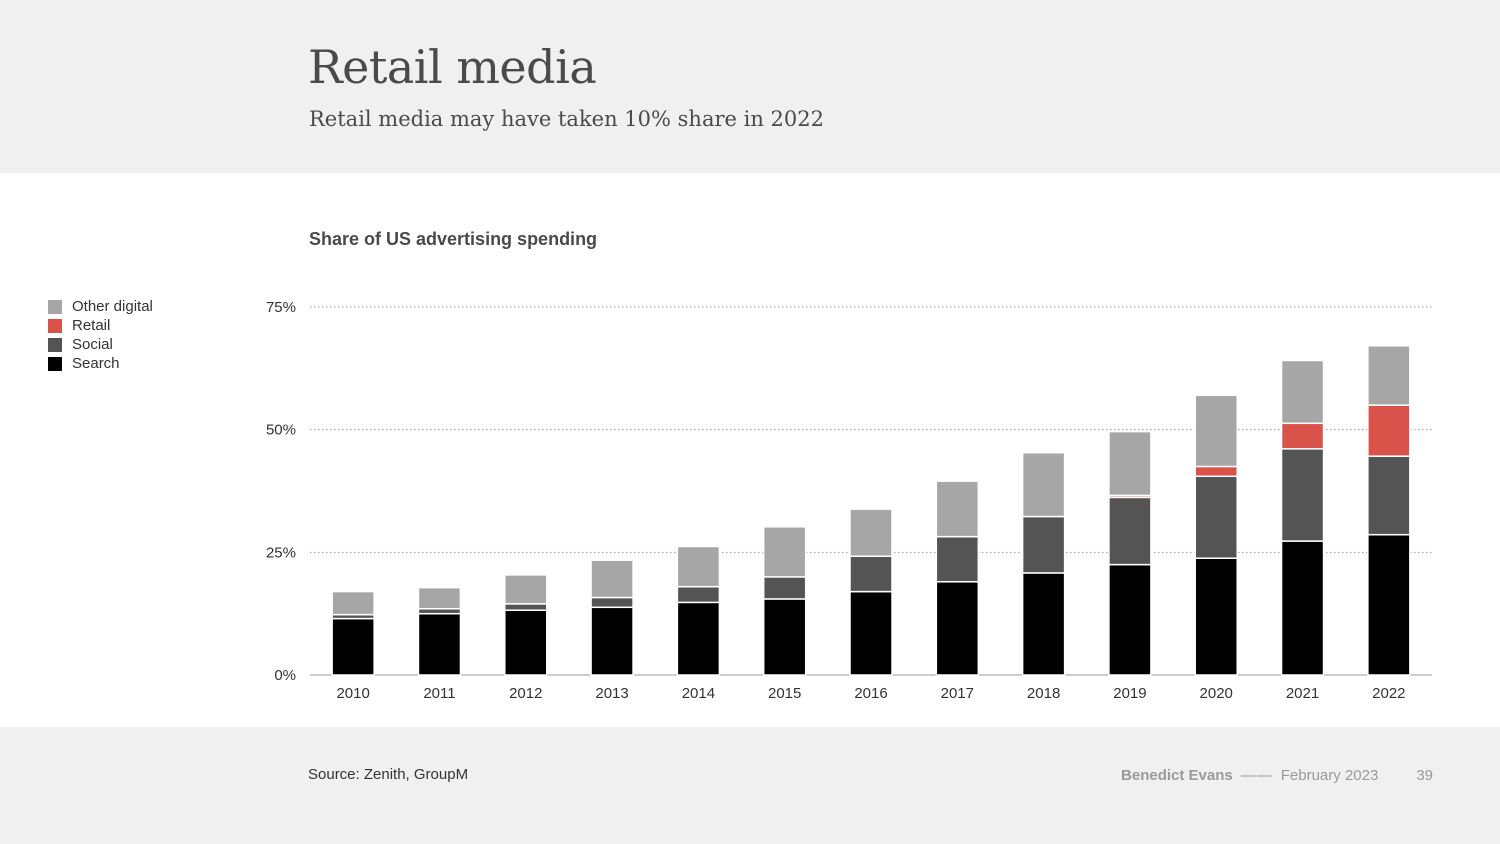 This screenshot has width=1500, height=844. Describe the element at coordinates (1302, 495) in the screenshot. I see `bar-social-2021` at that location.